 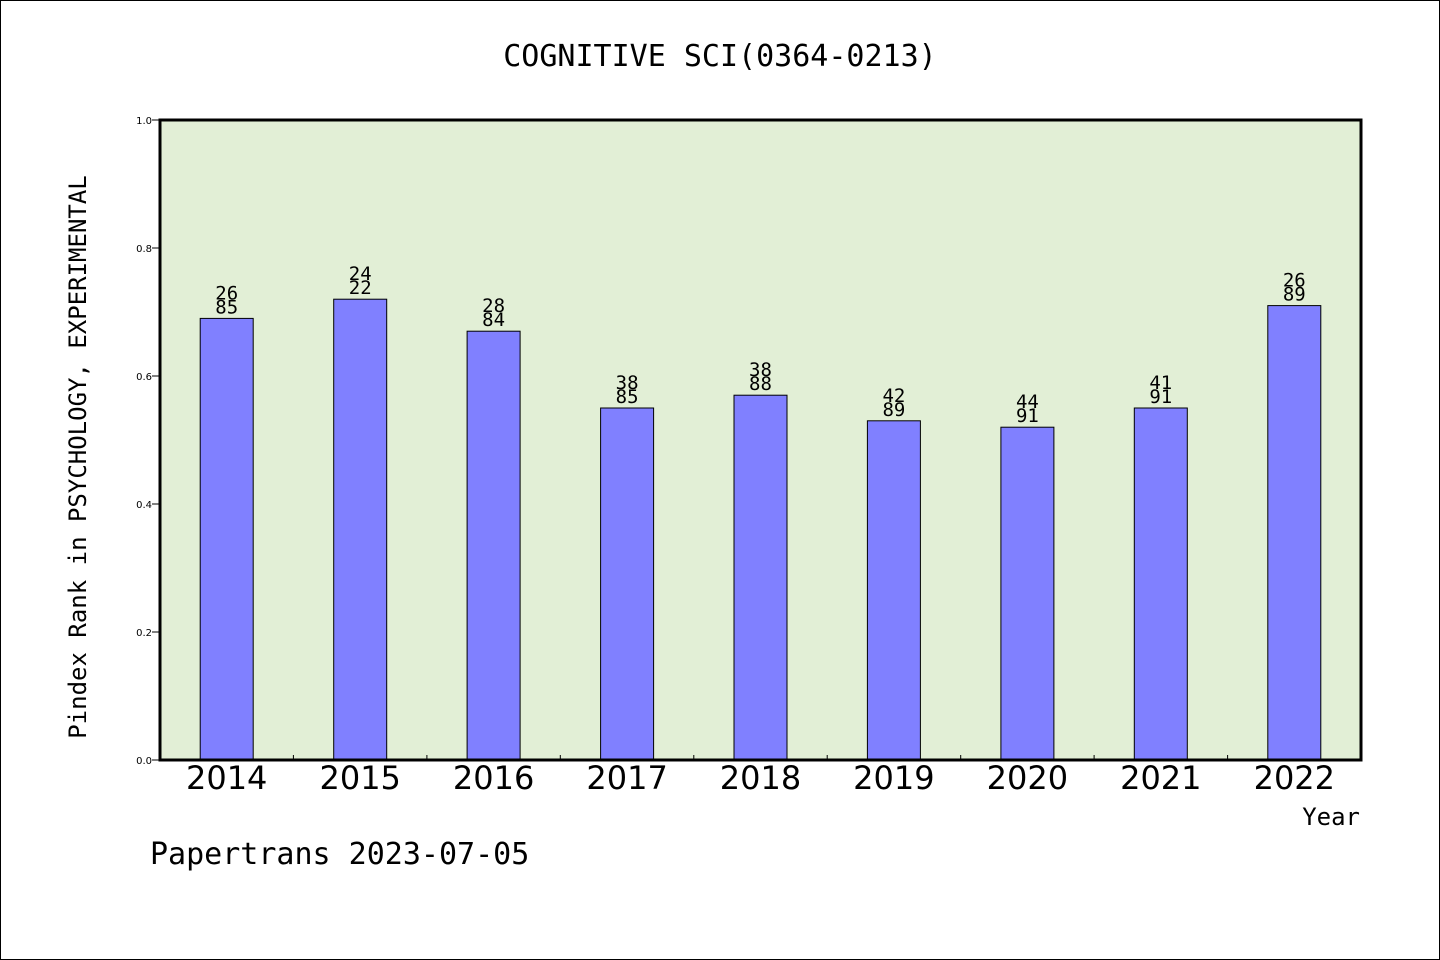 I want to click on bar-2015, so click(x=360, y=529).